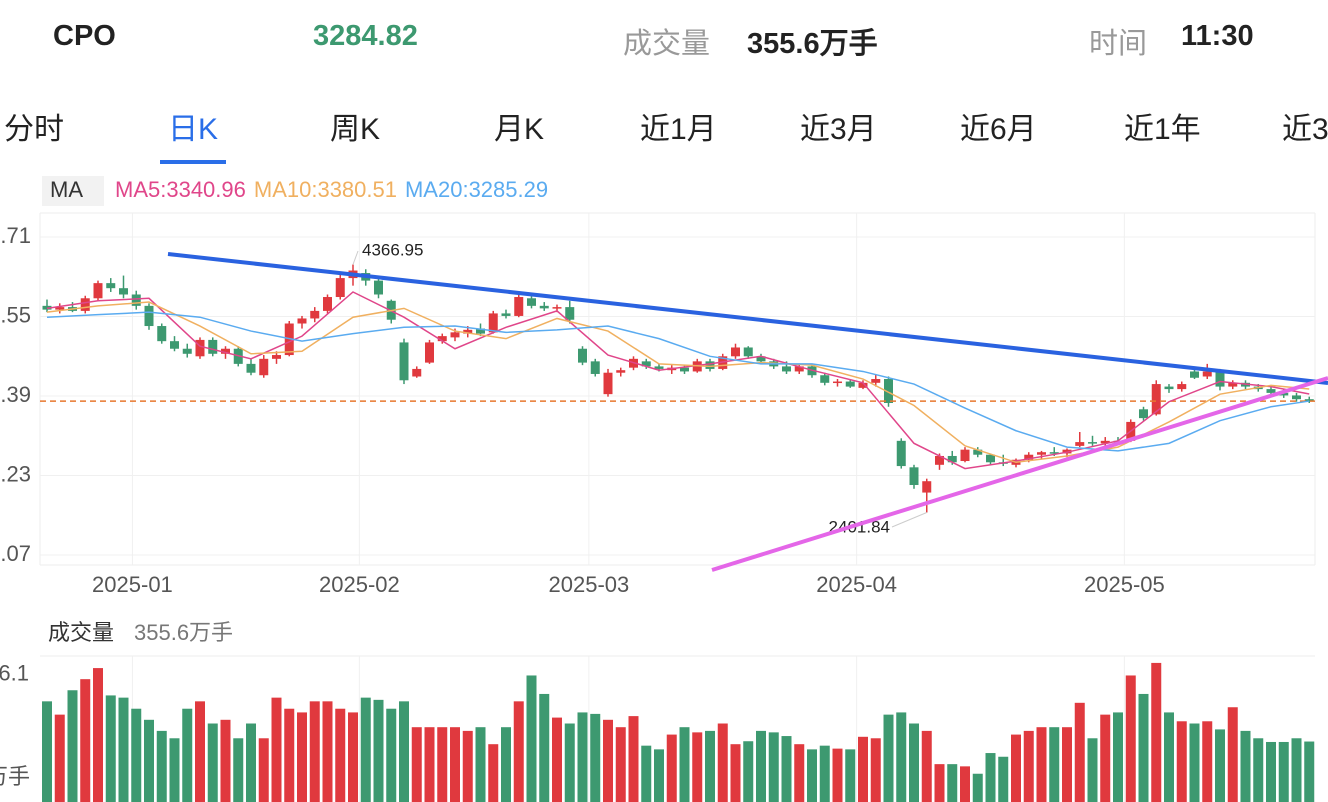  Describe the element at coordinates (15, 314) in the screenshot. I see `y-tick-label: 3955.55` at that location.